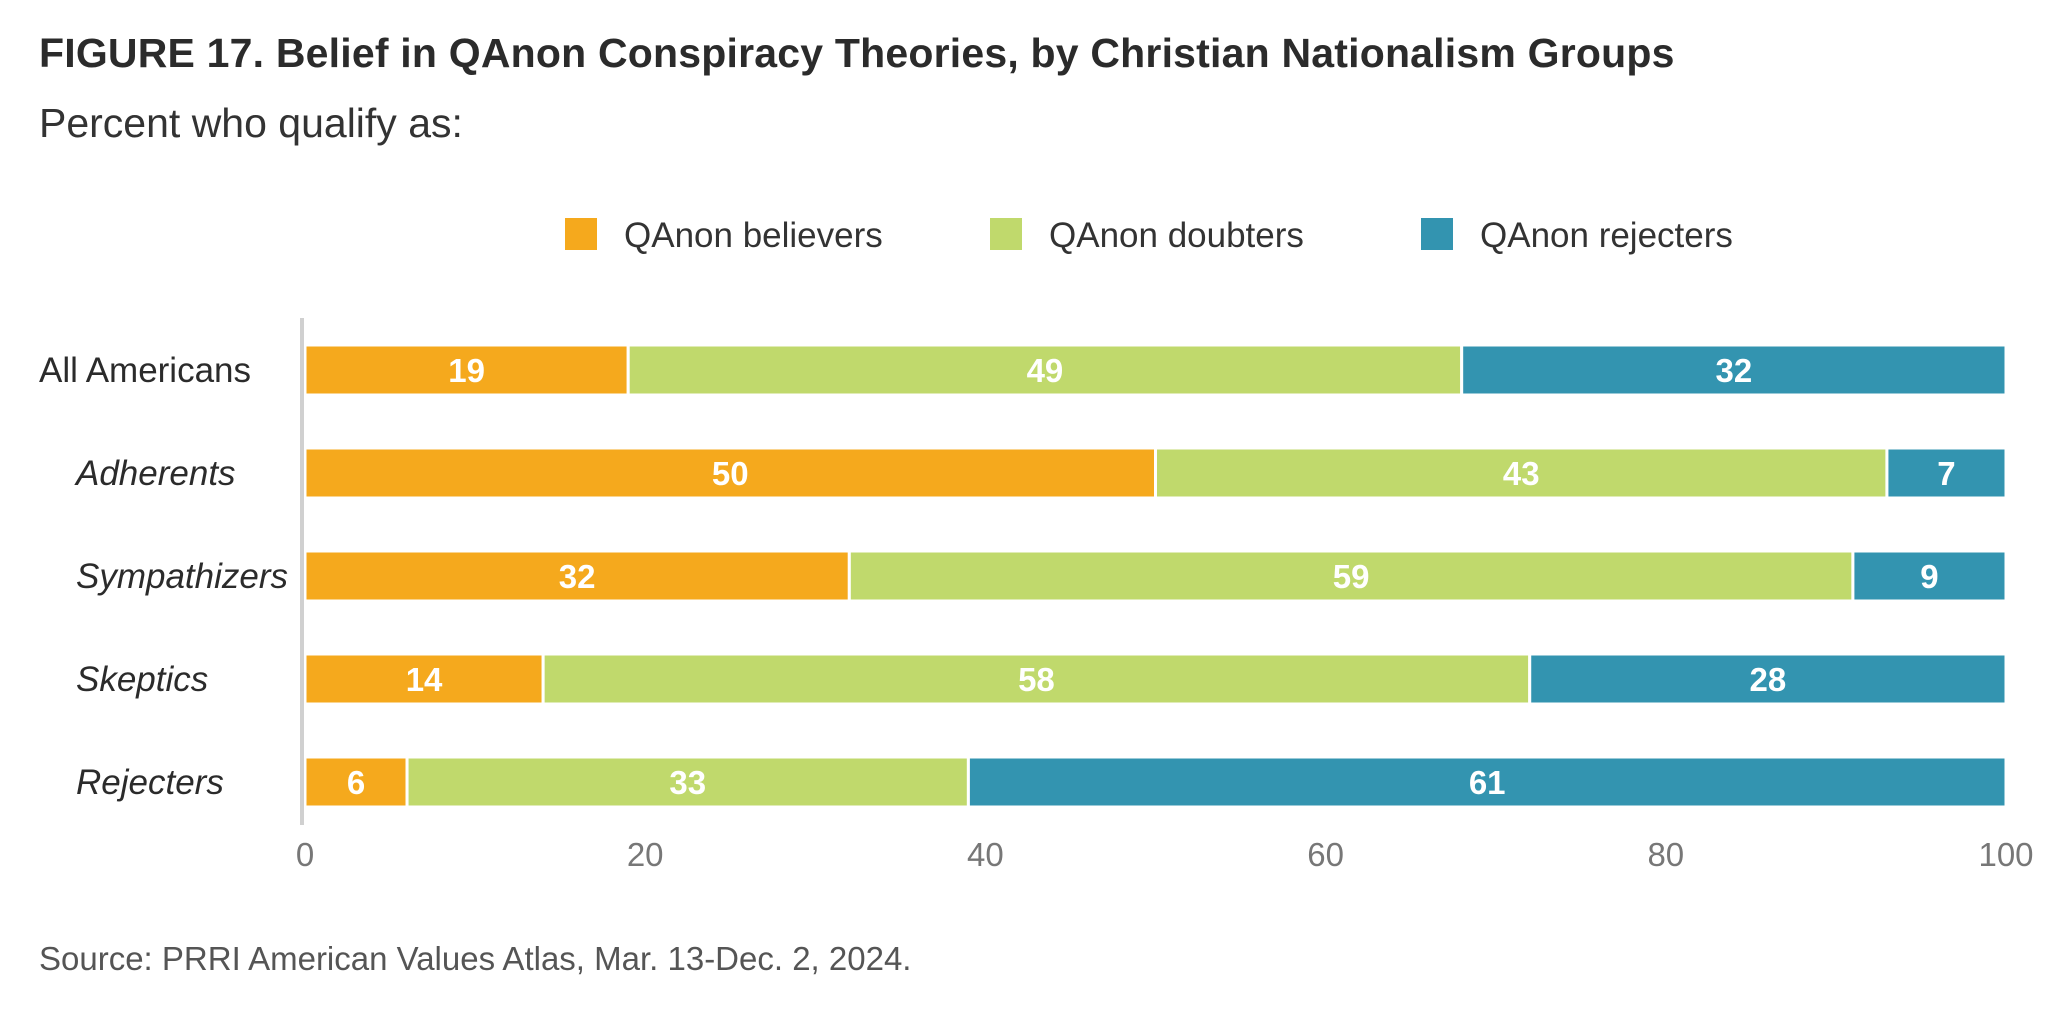 The height and width of the screenshot is (1011, 2064). I want to click on data-label: 19, so click(466, 370).